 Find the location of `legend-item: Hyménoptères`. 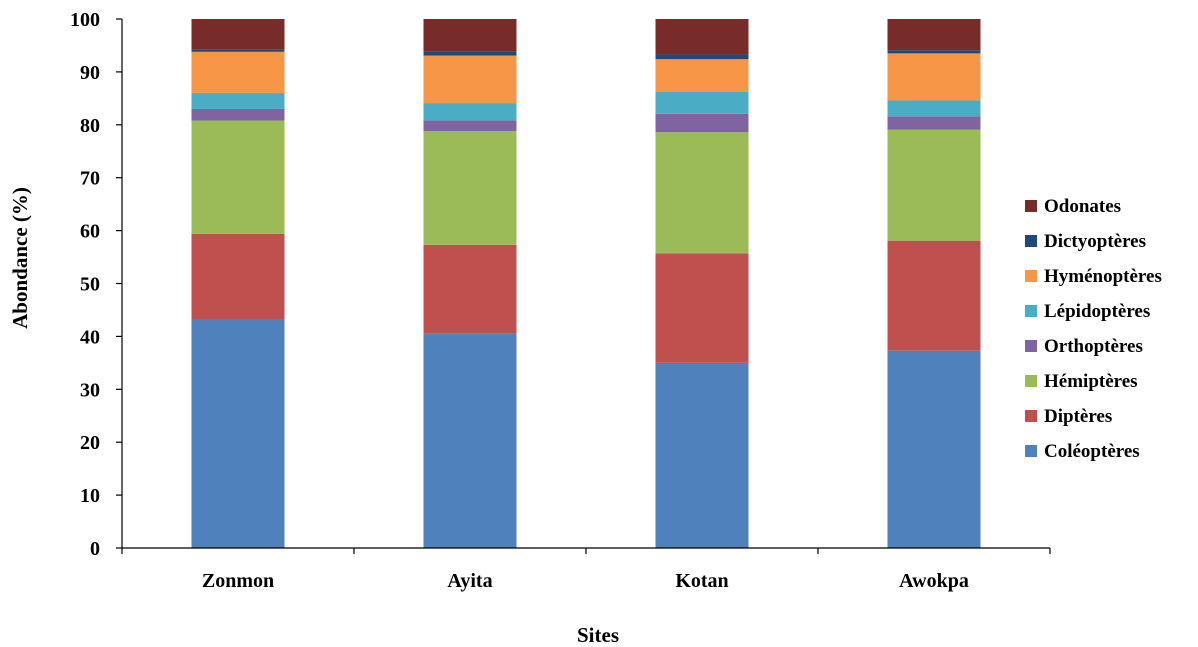

legend-item: Hyménoptères is located at coordinates (1093, 276).